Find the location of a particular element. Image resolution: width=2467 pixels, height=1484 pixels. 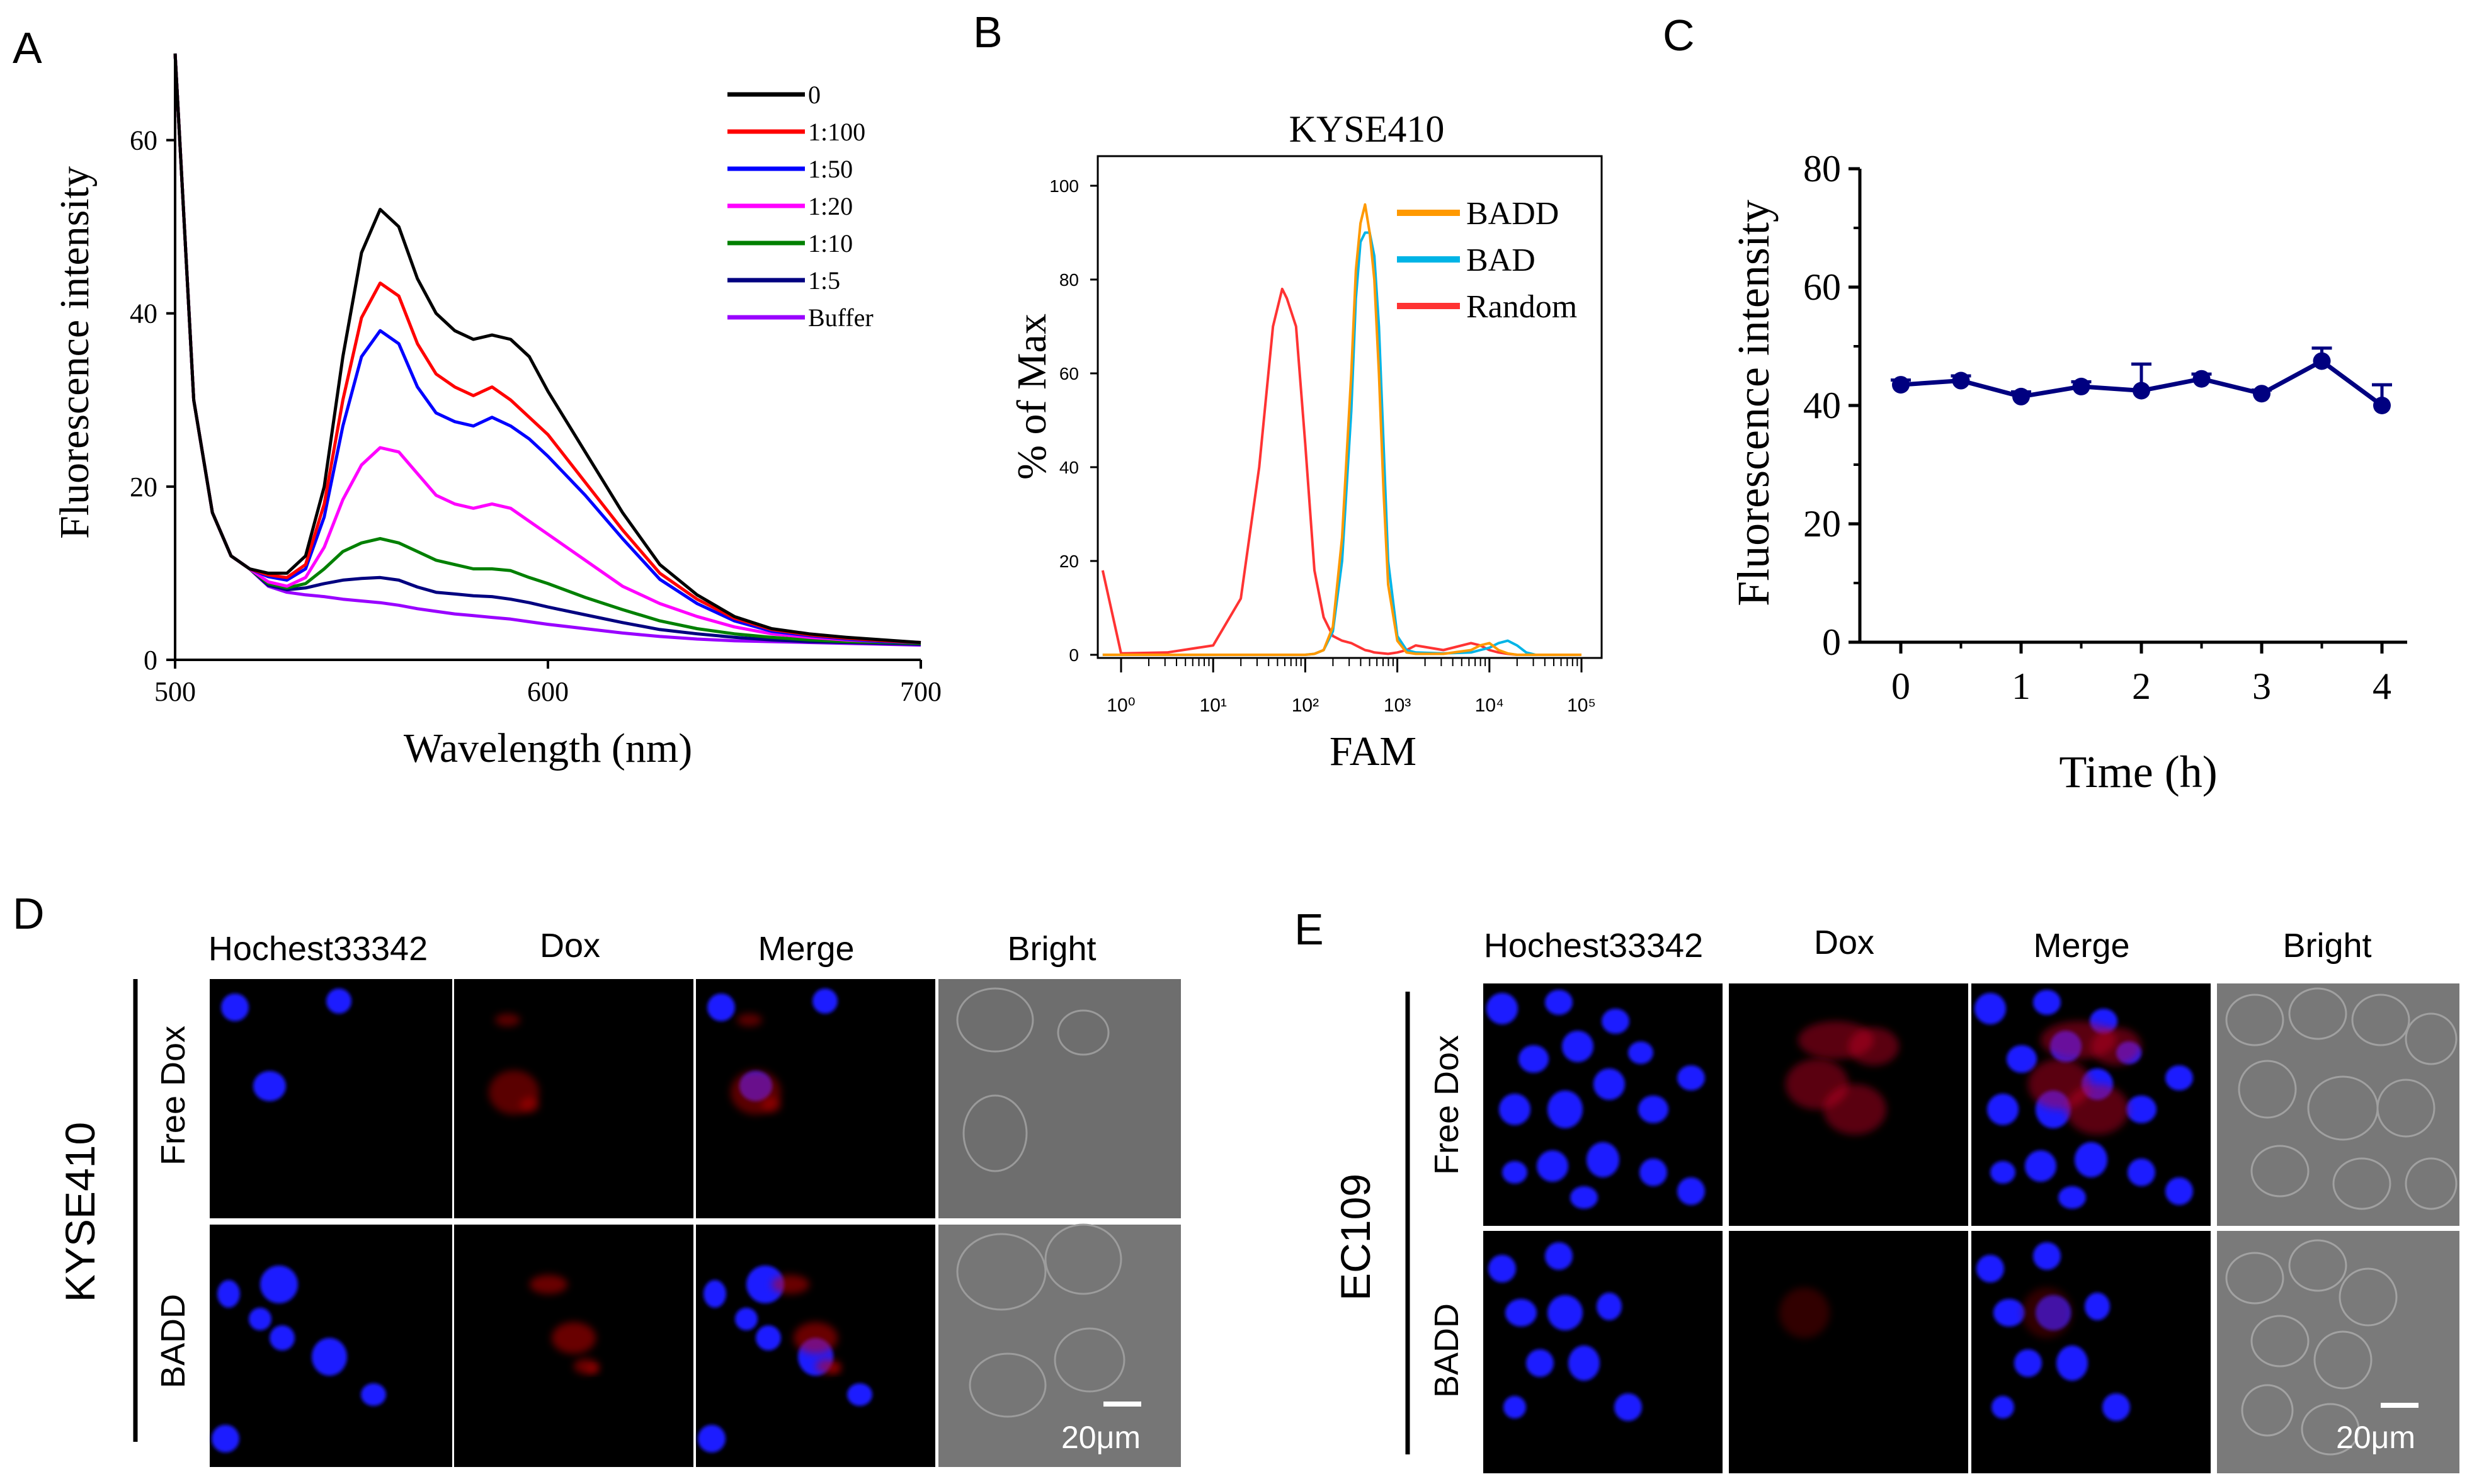

panel-b-y-tick-label: 20 is located at coordinates (1069, 561).